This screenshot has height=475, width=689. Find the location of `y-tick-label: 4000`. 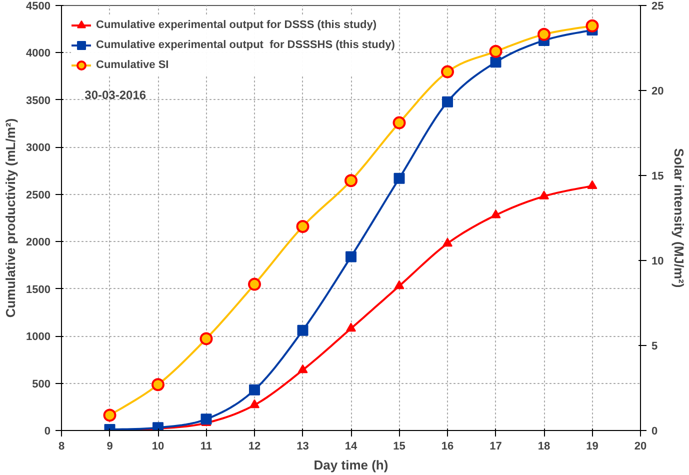

y-tick-label: 4000 is located at coordinates (38, 54).